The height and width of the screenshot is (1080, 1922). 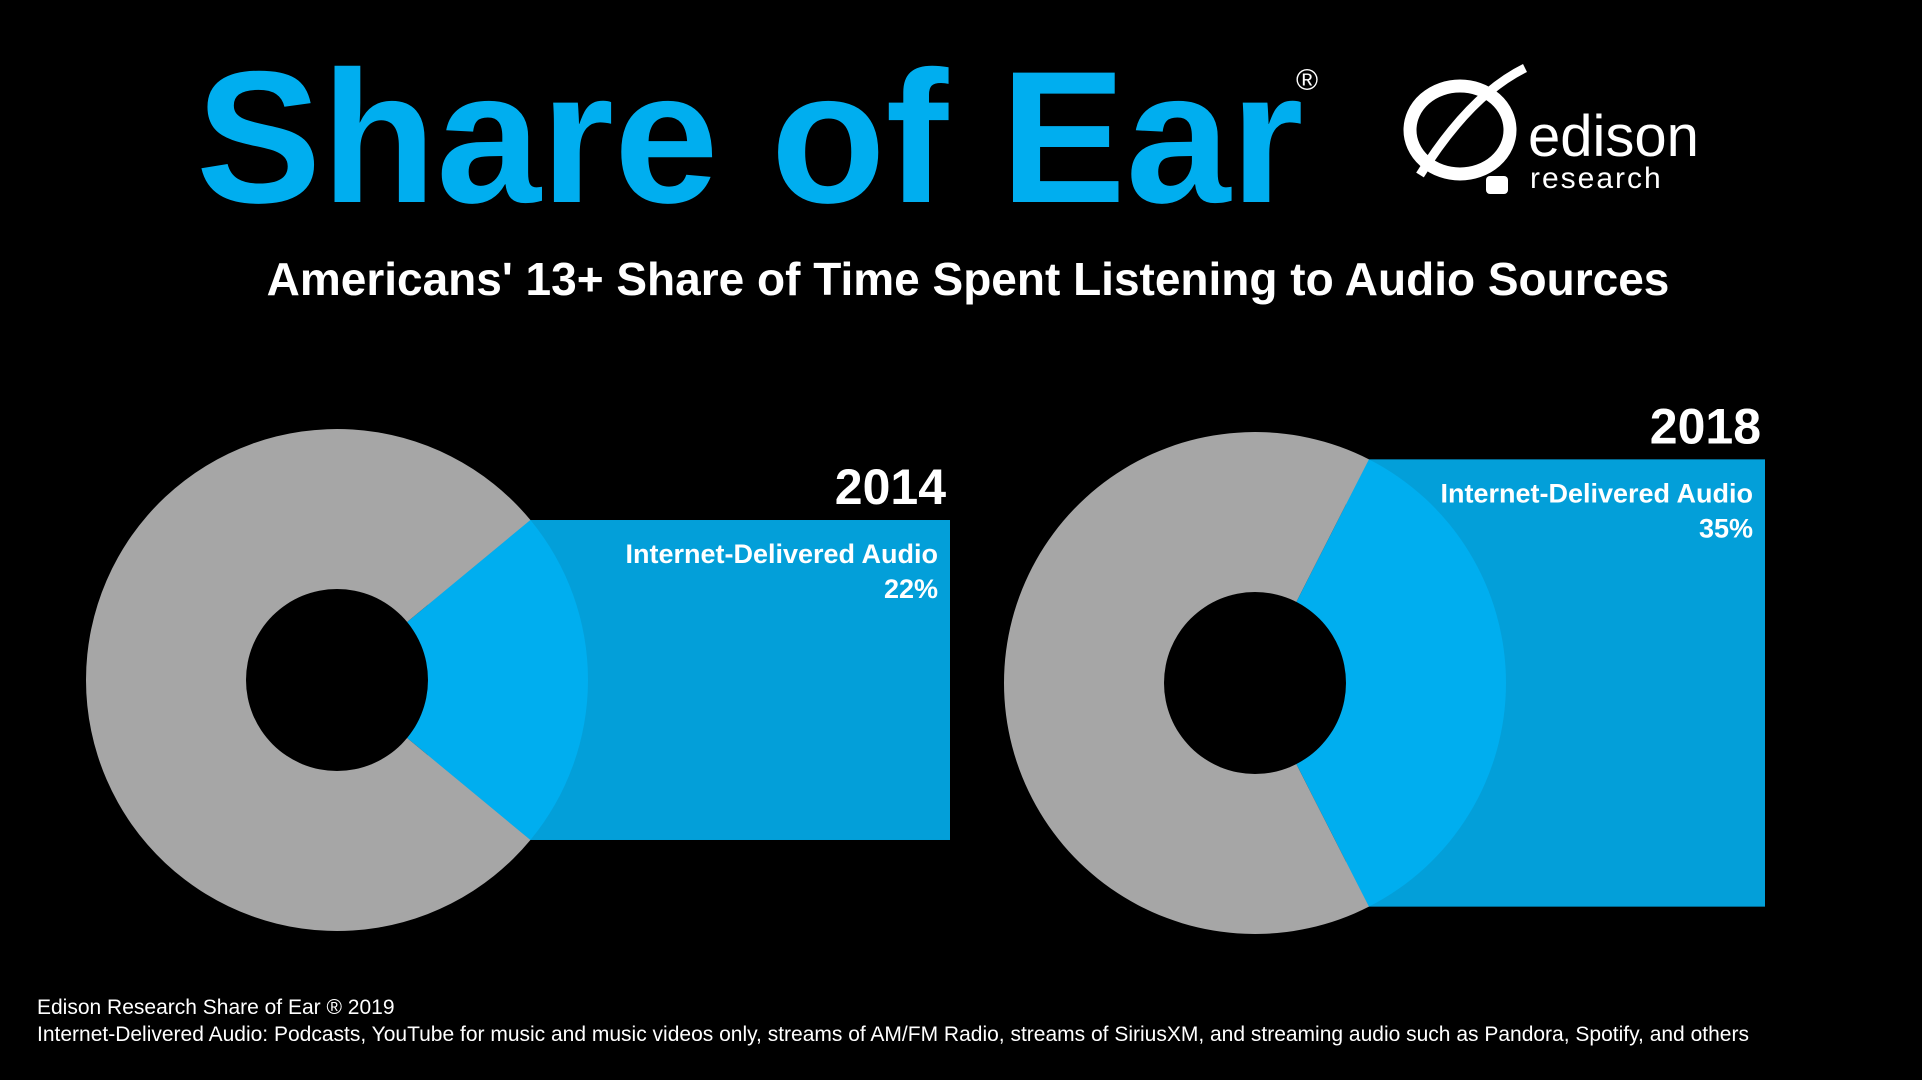 I want to click on year-label: 2018, so click(x=1705, y=426).